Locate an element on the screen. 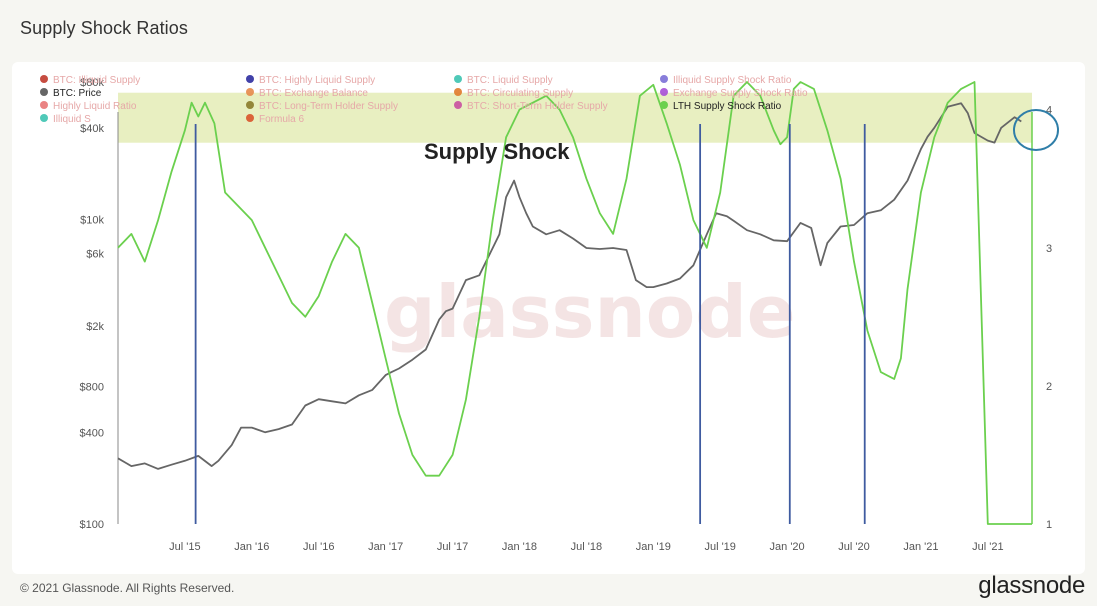  x-tick-label: Jan '21 is located at coordinates (920, 547).